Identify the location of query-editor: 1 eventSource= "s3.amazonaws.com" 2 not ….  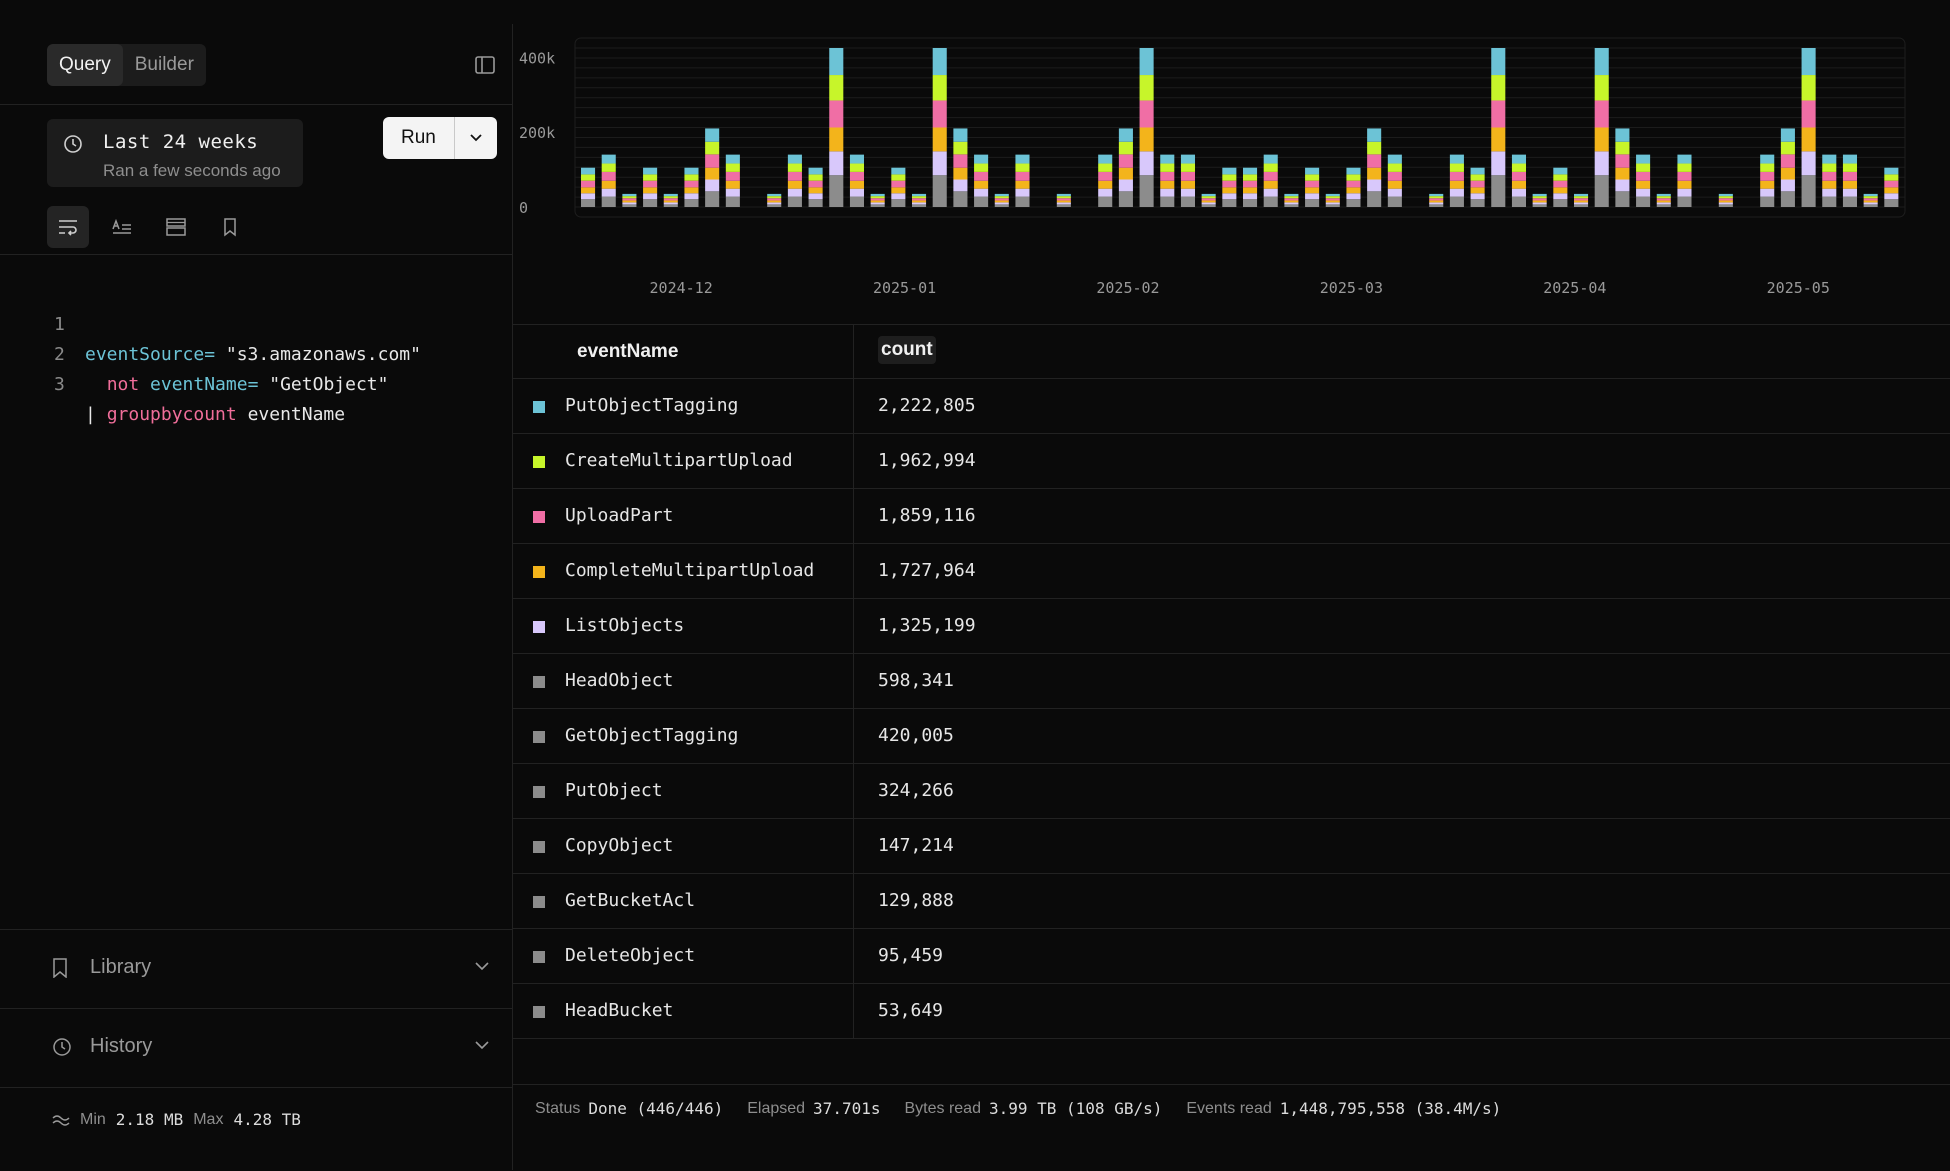
(210, 352).